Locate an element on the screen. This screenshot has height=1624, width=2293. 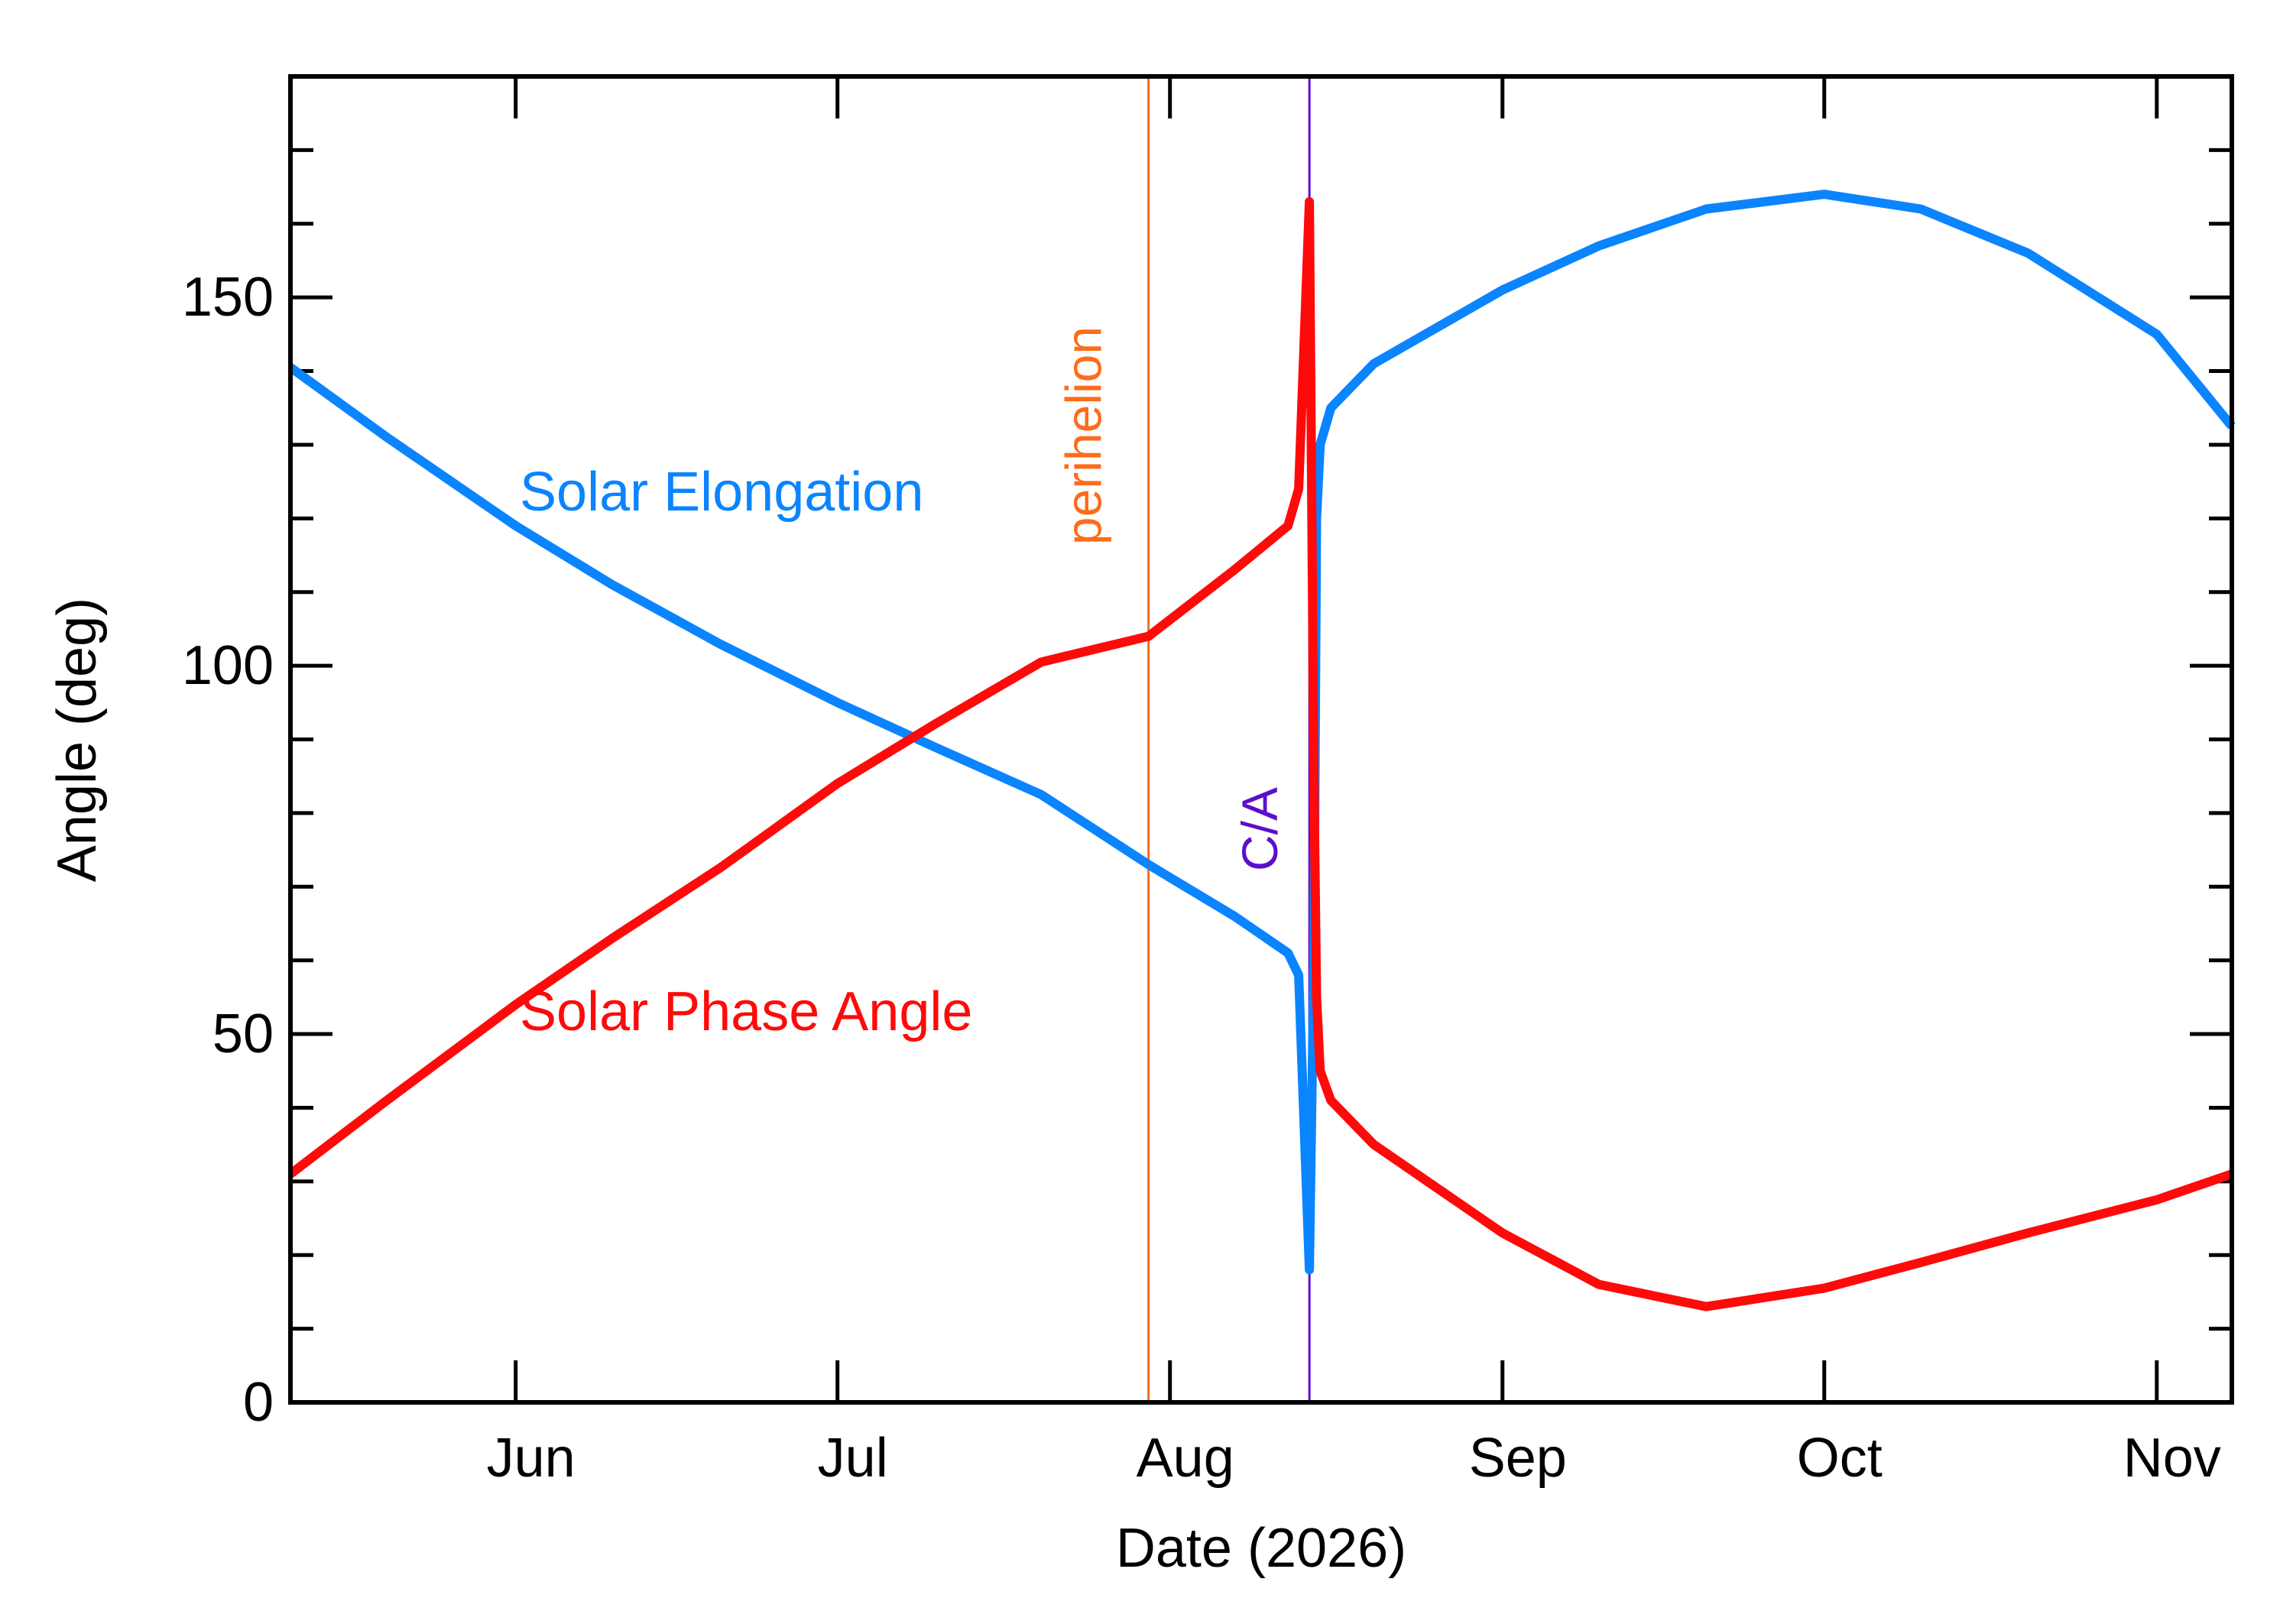
x-tick-label: Aug is located at coordinates (1185, 1458).